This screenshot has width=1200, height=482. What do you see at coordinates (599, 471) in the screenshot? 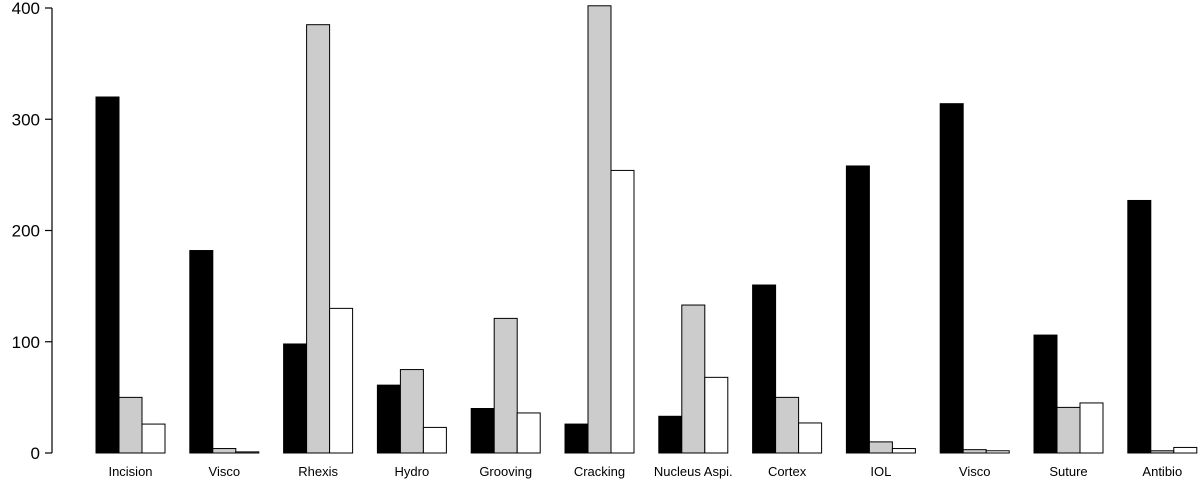
I see `x-tick-label: Cracking` at bounding box center [599, 471].